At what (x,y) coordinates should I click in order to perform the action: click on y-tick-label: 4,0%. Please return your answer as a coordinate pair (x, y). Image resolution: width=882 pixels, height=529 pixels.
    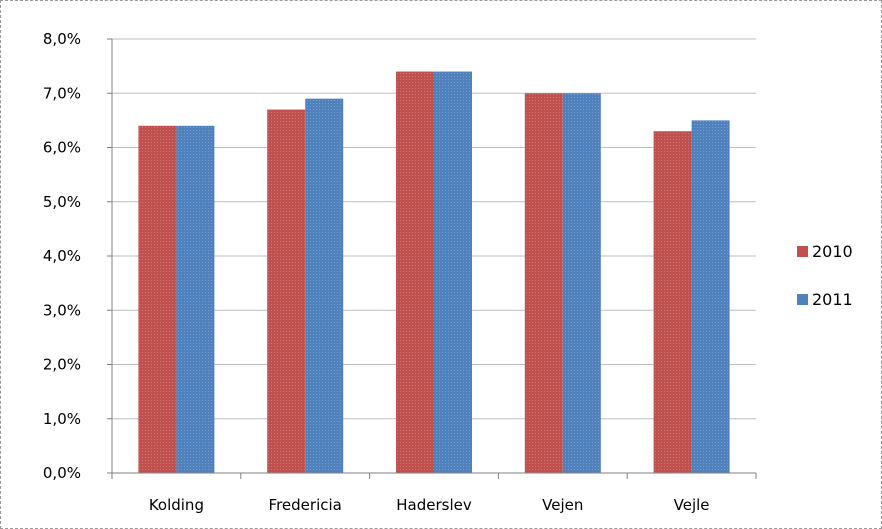
    Looking at the image, I should click on (62, 256).